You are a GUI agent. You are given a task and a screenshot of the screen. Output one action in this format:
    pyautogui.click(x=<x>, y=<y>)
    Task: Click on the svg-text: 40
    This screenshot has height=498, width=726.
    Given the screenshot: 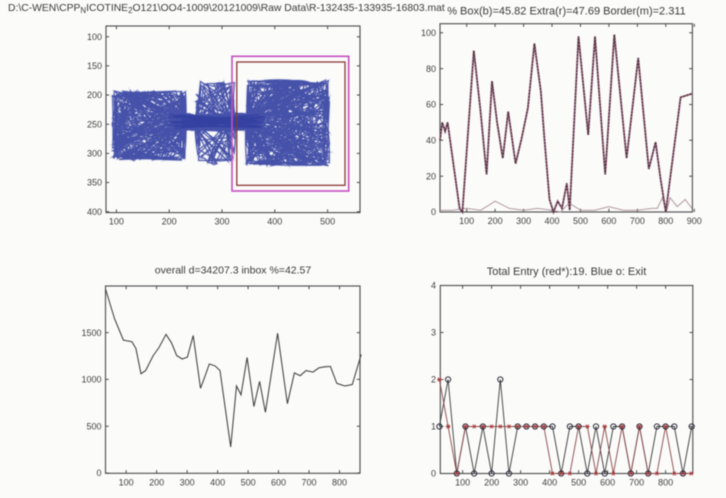 What is the action you would take?
    pyautogui.click(x=431, y=141)
    